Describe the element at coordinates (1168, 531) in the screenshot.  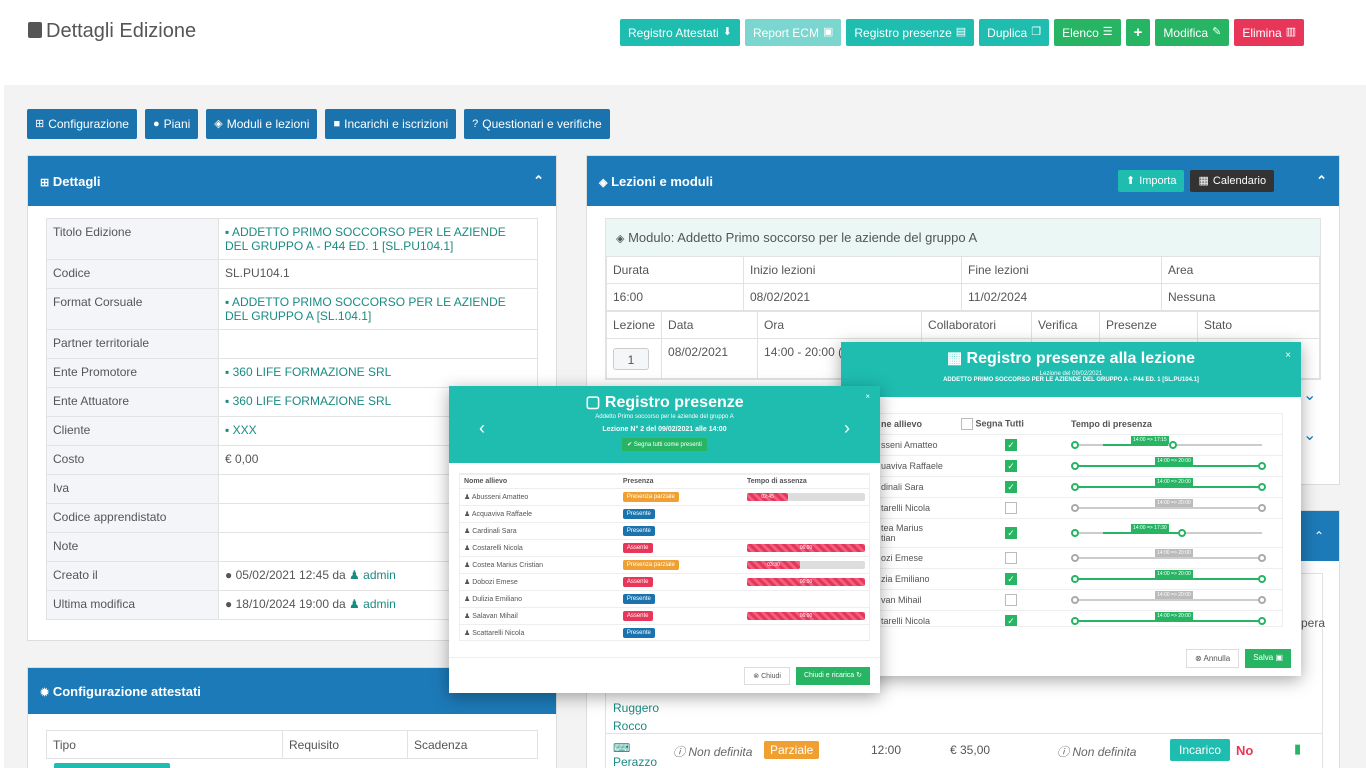
I see `presence-timeline: 14:00 => 17:30` at that location.